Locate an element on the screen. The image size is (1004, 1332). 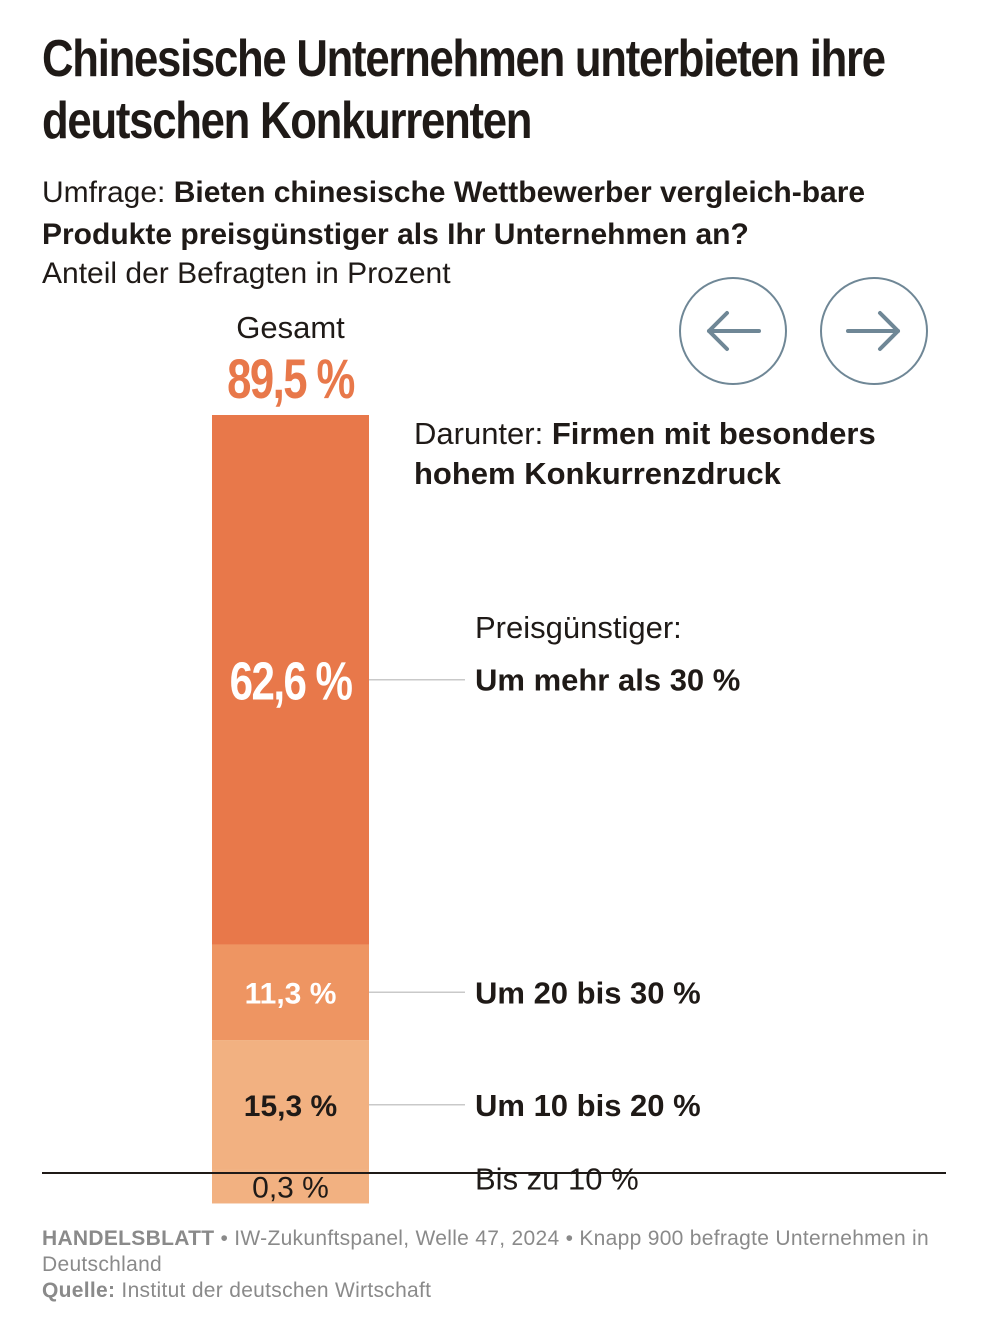
series-label: Um 10 bis 20 % is located at coordinates (588, 1105).